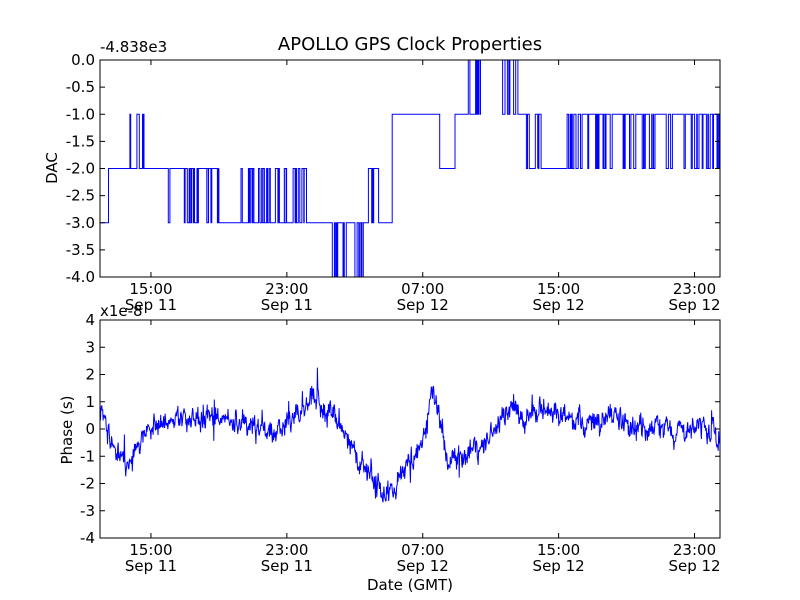 The height and width of the screenshot is (600, 800). Describe the element at coordinates (80, 277) in the screenshot. I see `y-tick-label: -4.0` at that location.